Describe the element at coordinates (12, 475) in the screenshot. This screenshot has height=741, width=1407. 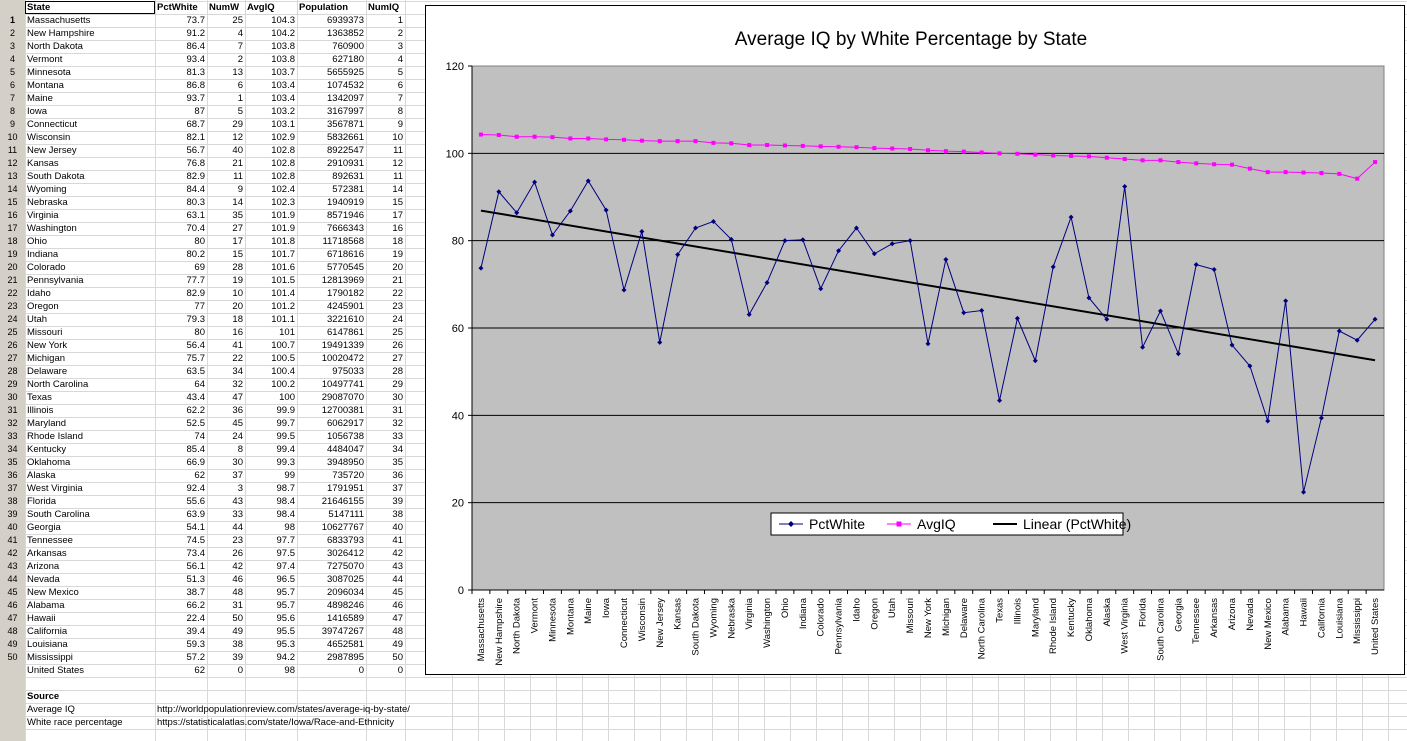
I see `row-number: 36` at that location.